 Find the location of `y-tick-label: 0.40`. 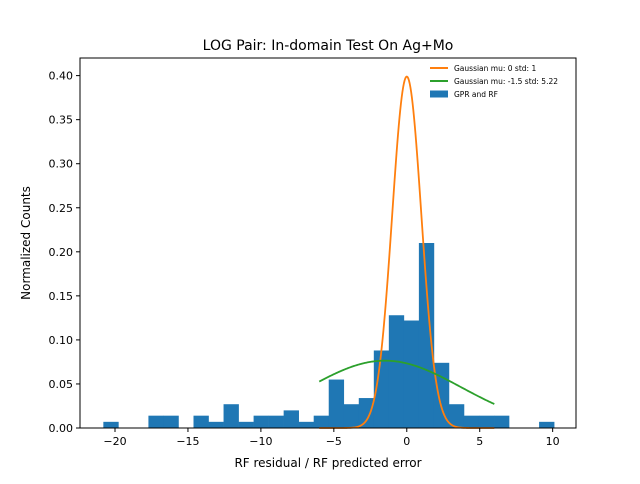

y-tick-label: 0.40 is located at coordinates (61, 76).